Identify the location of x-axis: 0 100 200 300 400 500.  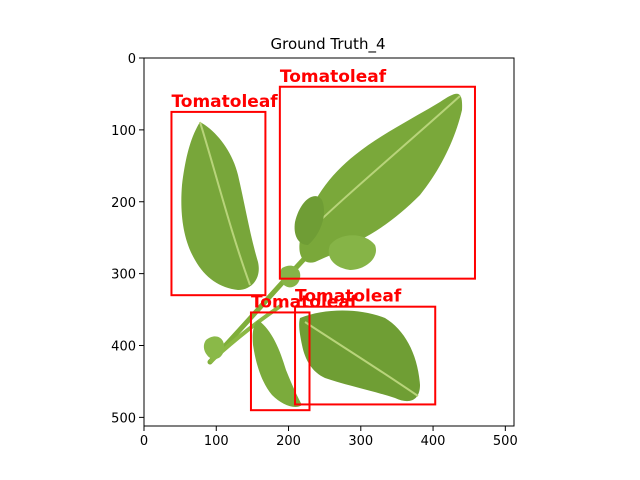
(329, 437).